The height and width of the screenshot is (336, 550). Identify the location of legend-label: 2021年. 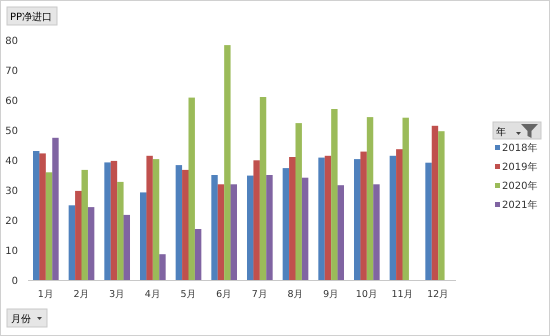
(520, 205).